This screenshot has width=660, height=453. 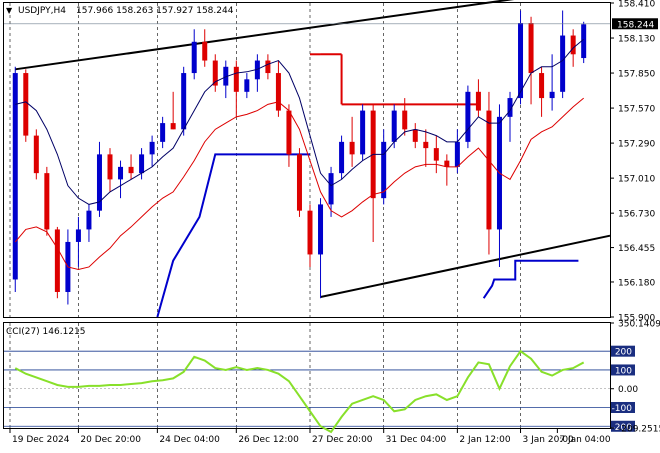 I want to click on price-tick-label: 157.570, so click(x=636, y=110).